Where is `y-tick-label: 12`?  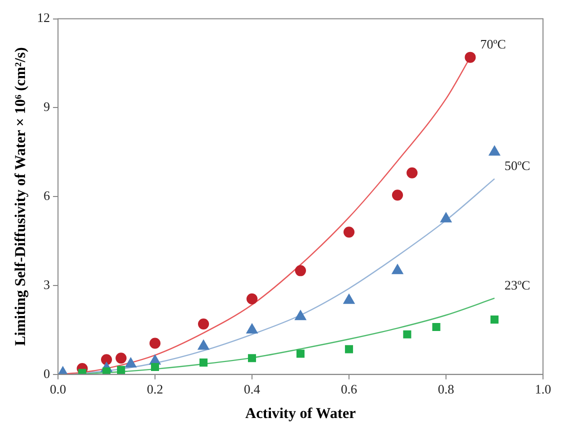 y-tick-label: 12 is located at coordinates (43, 18).